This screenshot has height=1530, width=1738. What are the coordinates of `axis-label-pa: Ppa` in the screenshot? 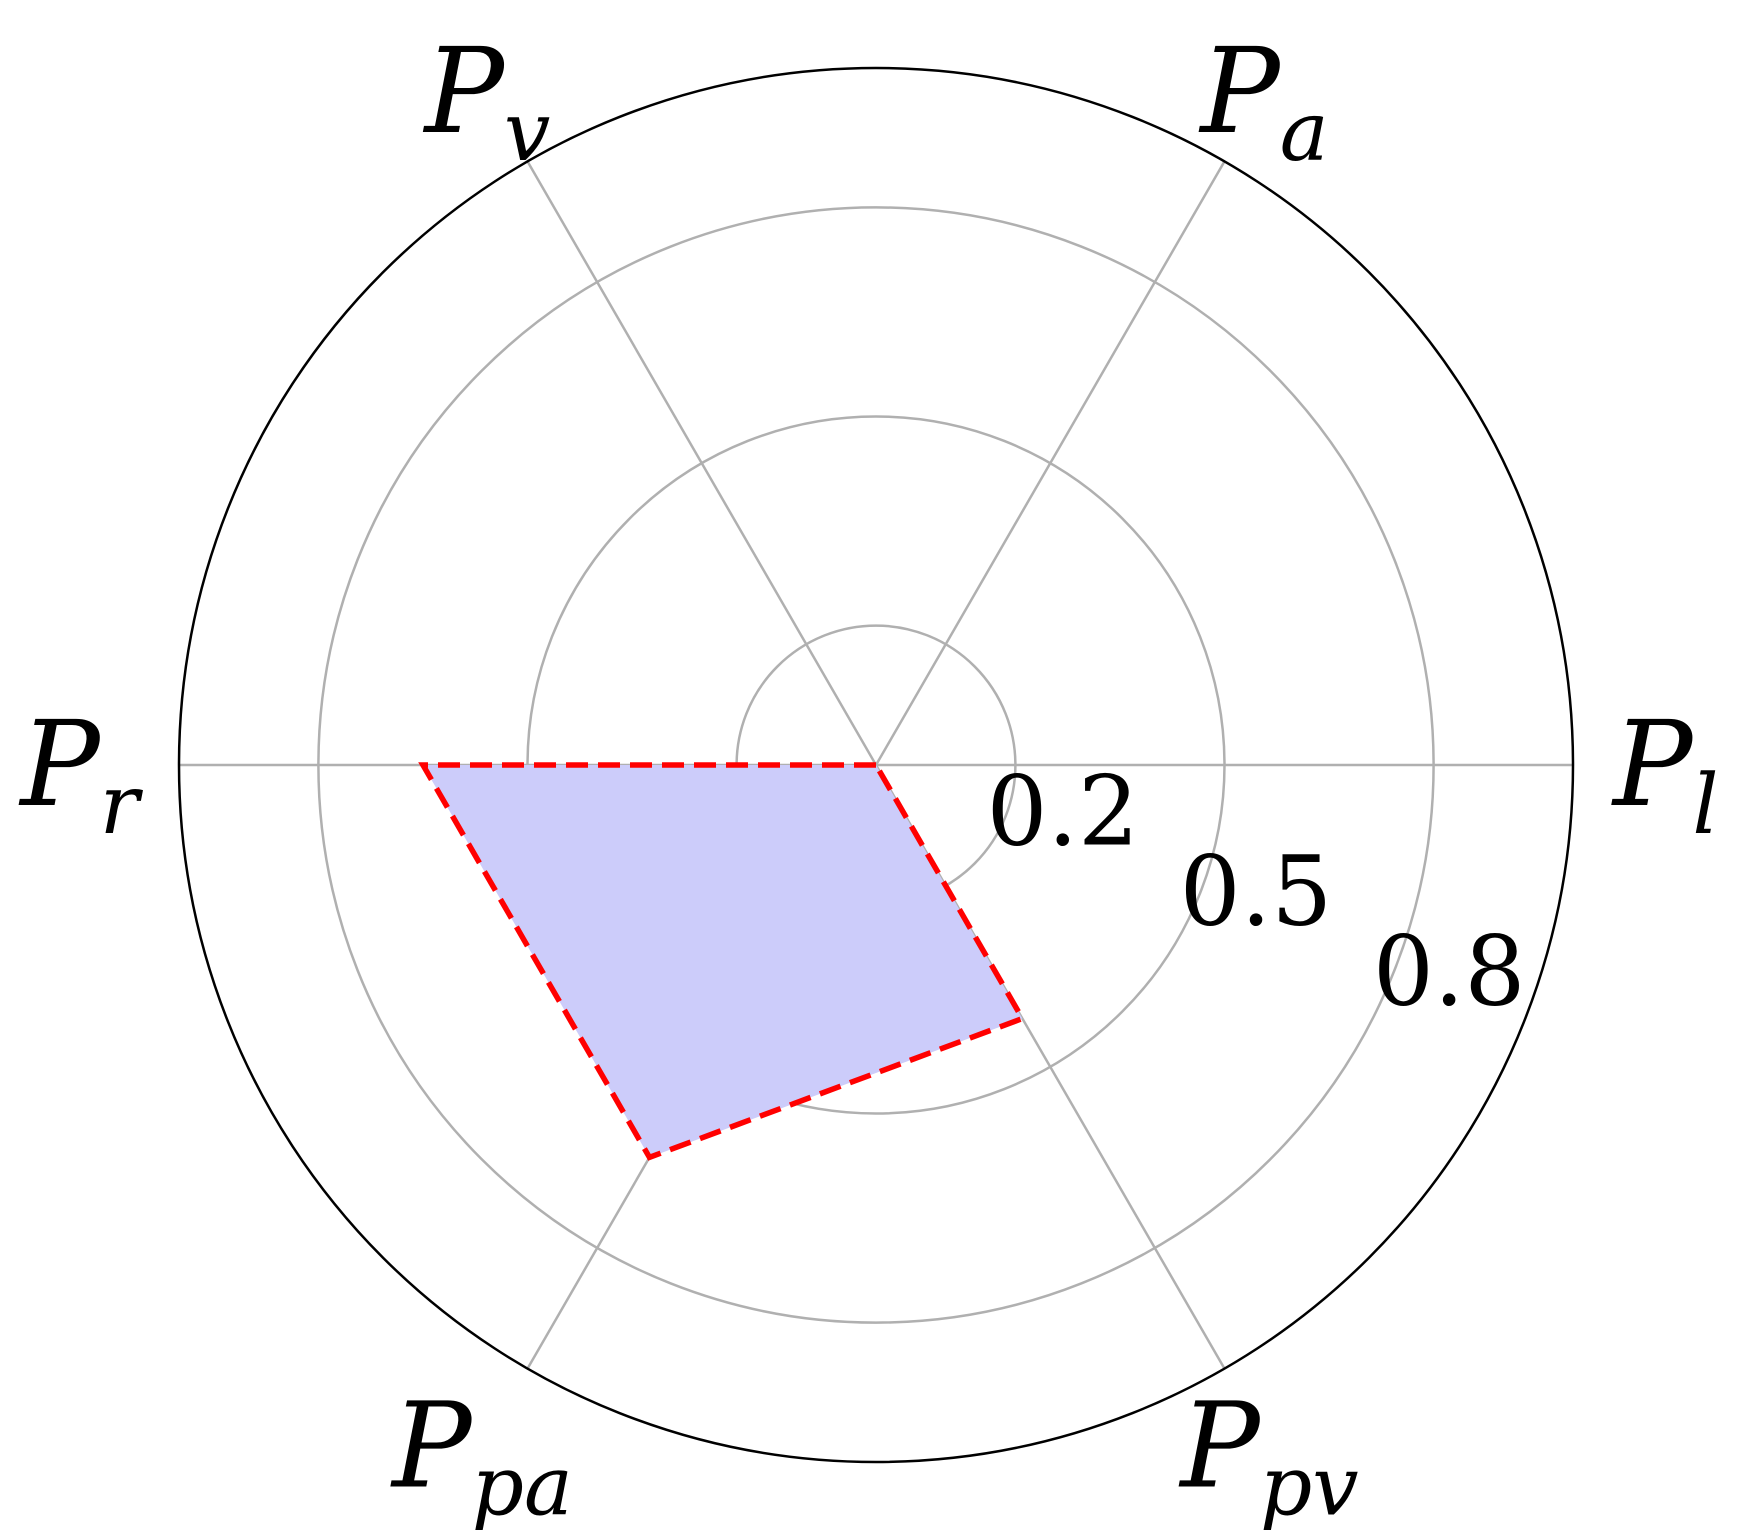 It's located at (481, 1453).